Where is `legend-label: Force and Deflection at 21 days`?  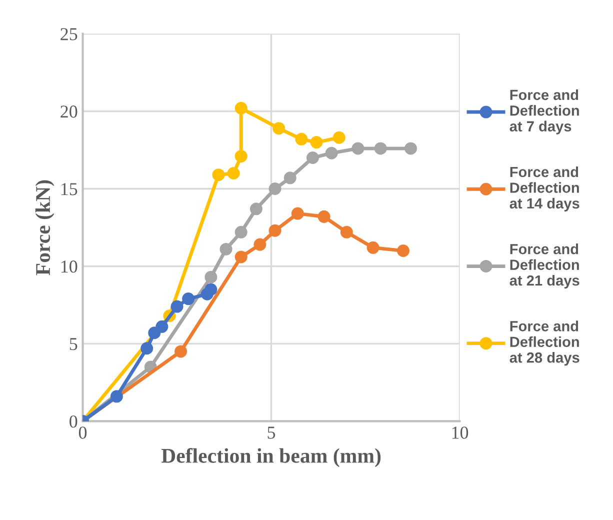
legend-label: Force and Deflection at 21 days is located at coordinates (545, 266).